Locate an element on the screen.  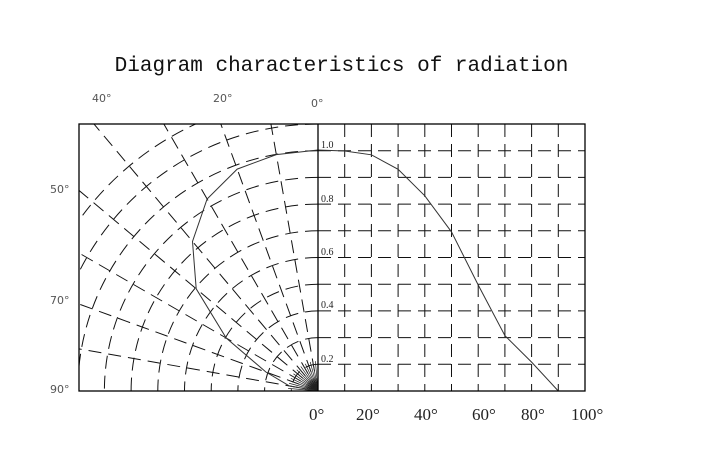
angle-label-20: 20° is located at coordinates (223, 98).